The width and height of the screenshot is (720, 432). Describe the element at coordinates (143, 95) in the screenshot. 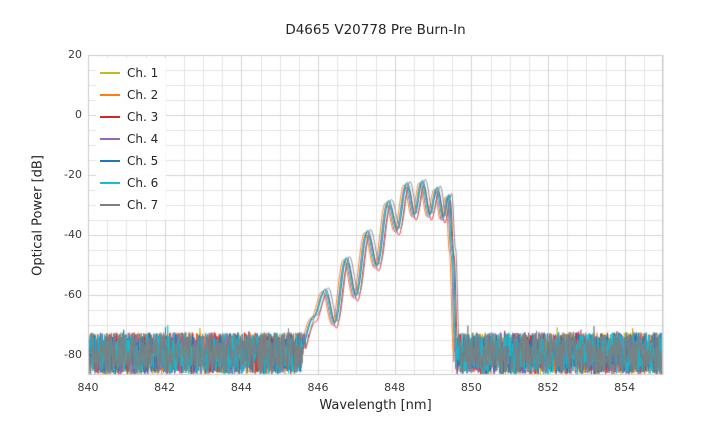

I see `legend-label: Ch. 2` at that location.